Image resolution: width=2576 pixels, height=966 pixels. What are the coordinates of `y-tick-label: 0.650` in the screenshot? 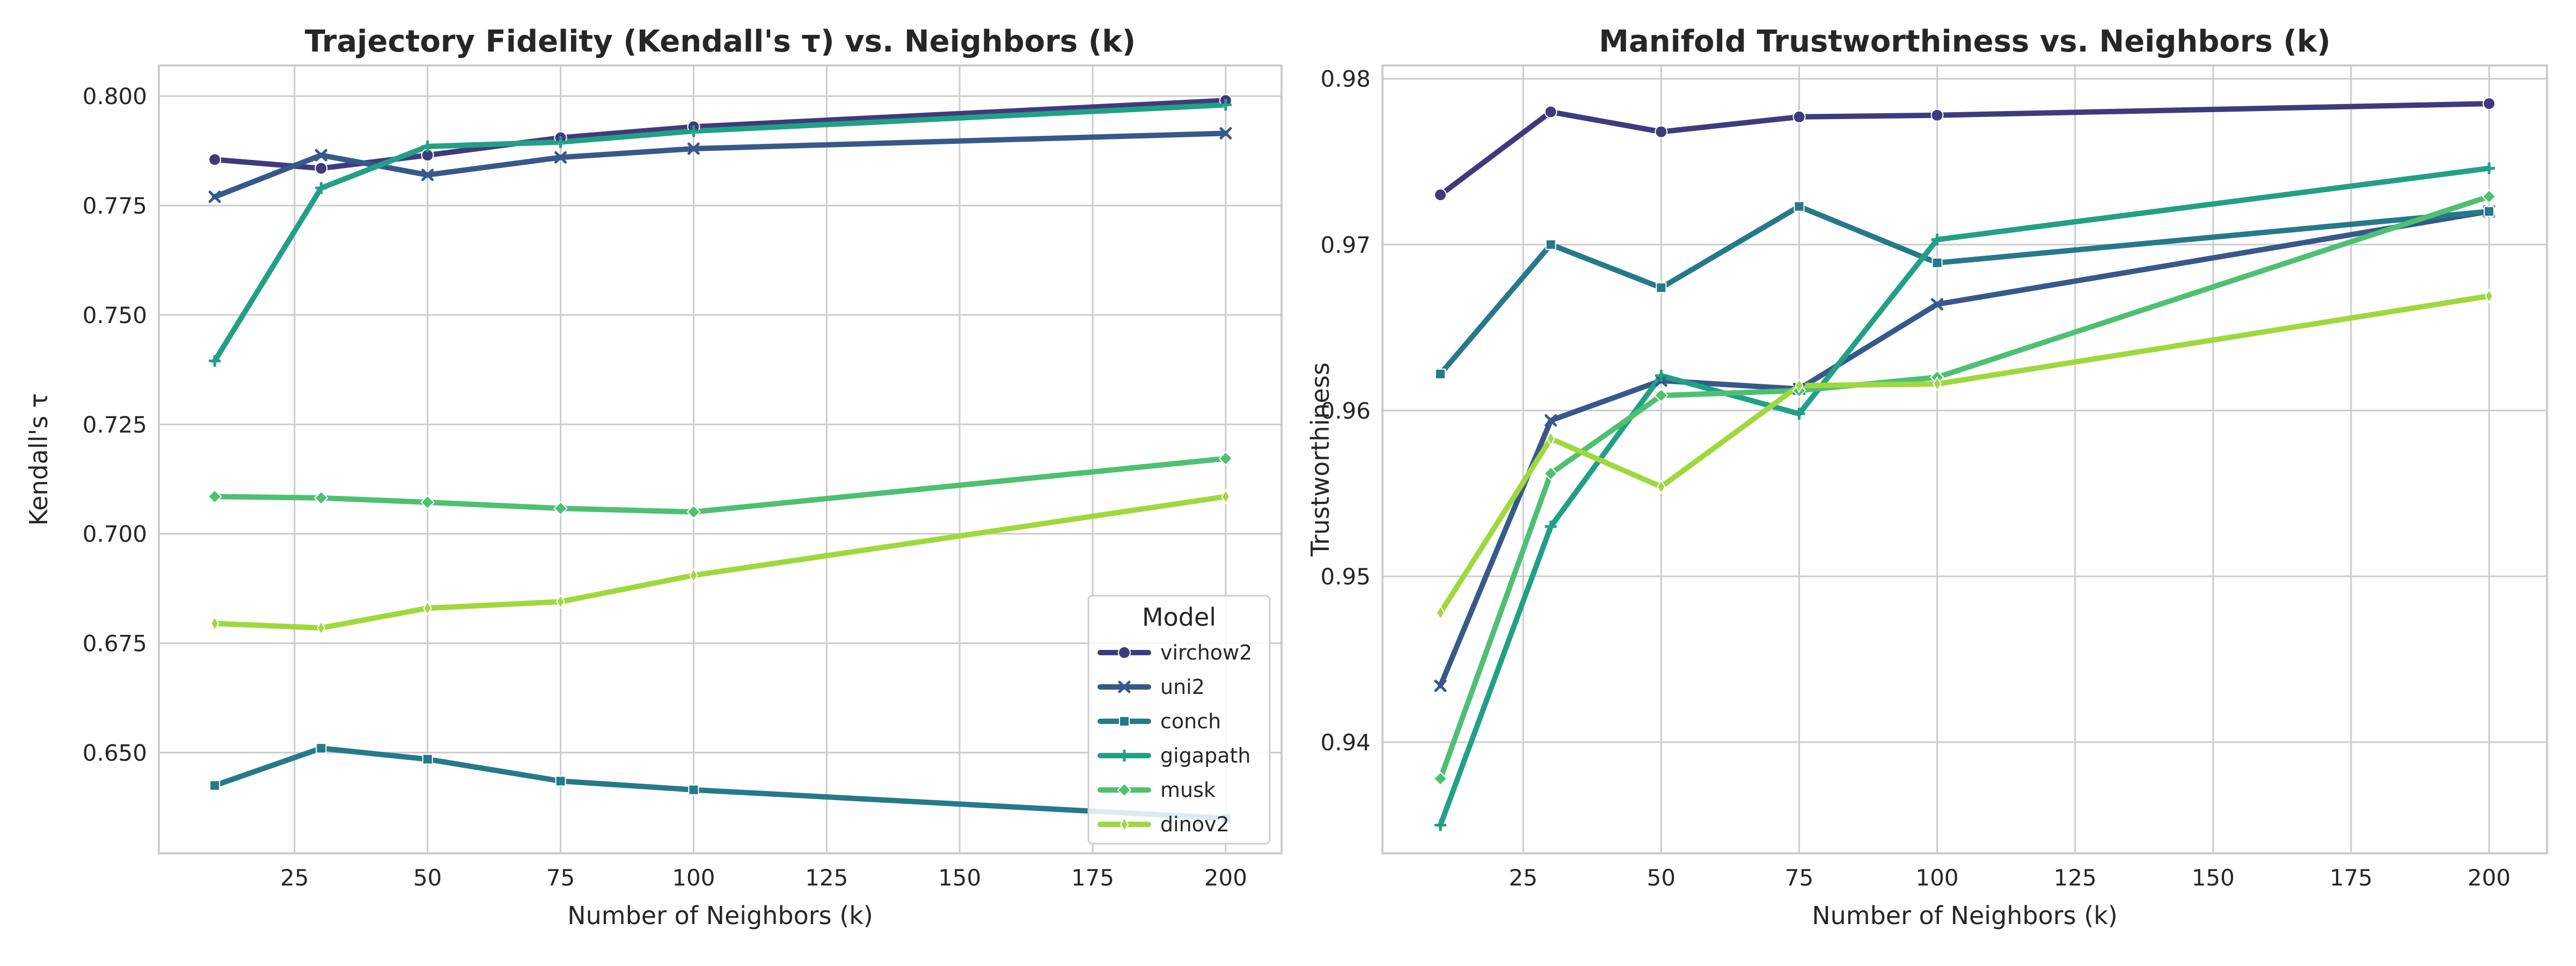 It's located at (115, 753).